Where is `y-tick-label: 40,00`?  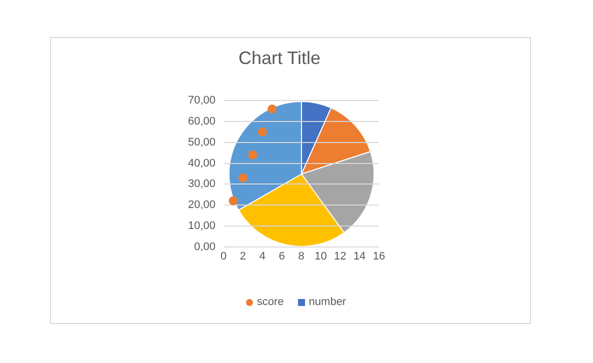
y-tick-label: 40,00 is located at coordinates (202, 163).